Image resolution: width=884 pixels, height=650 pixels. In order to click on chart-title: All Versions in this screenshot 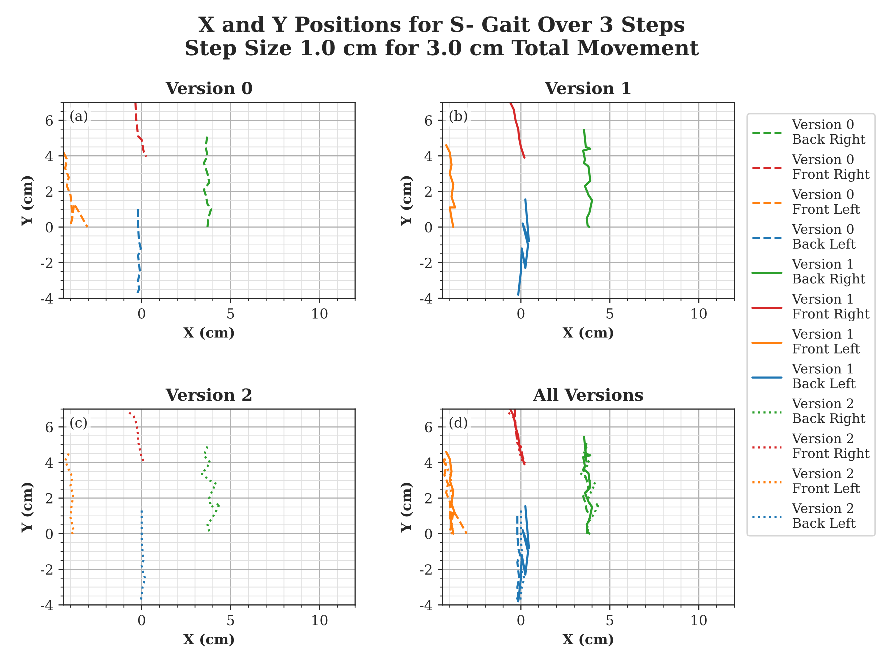, I will do `click(588, 395)`.